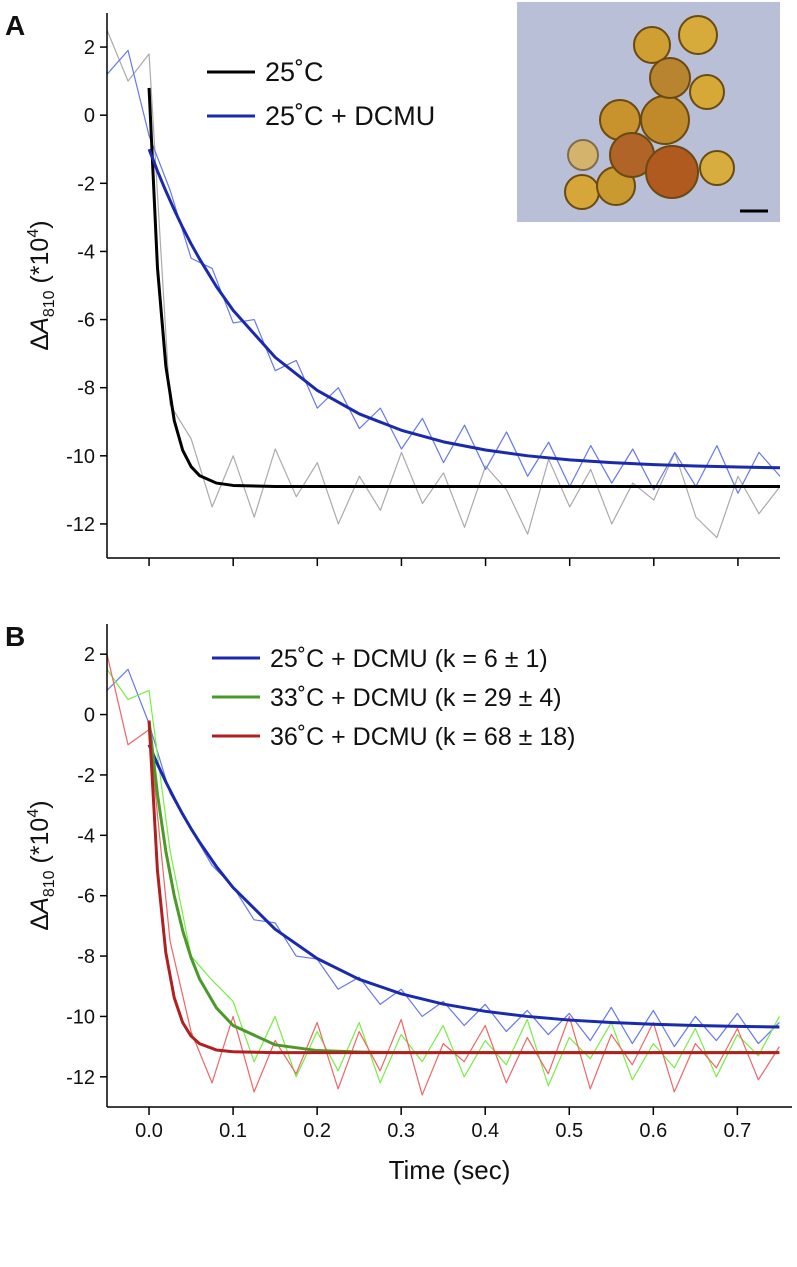  I want to click on x-tick-label: 0.0, so click(149, 1131).